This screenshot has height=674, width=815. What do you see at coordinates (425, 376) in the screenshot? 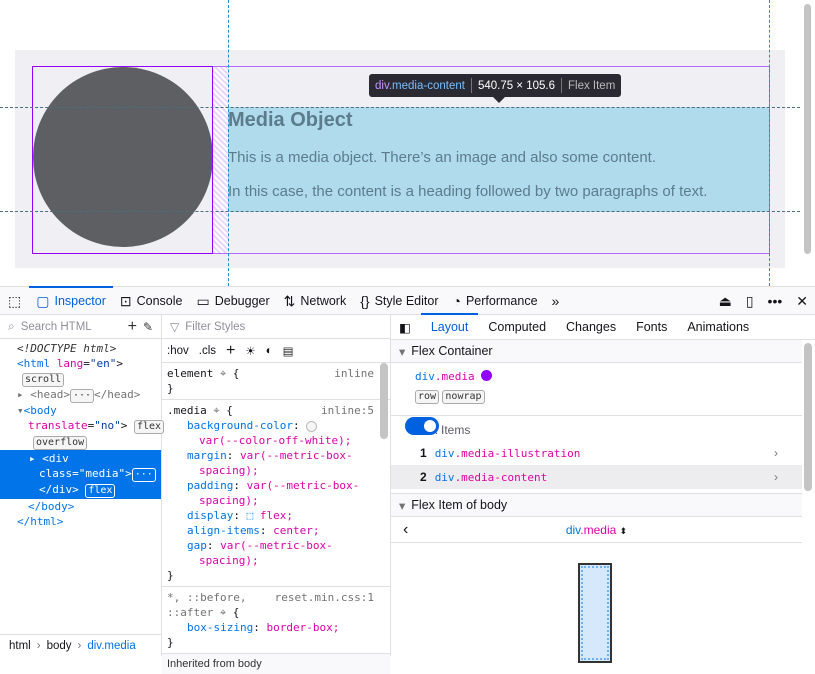
I see `container-tag: div` at bounding box center [425, 376].